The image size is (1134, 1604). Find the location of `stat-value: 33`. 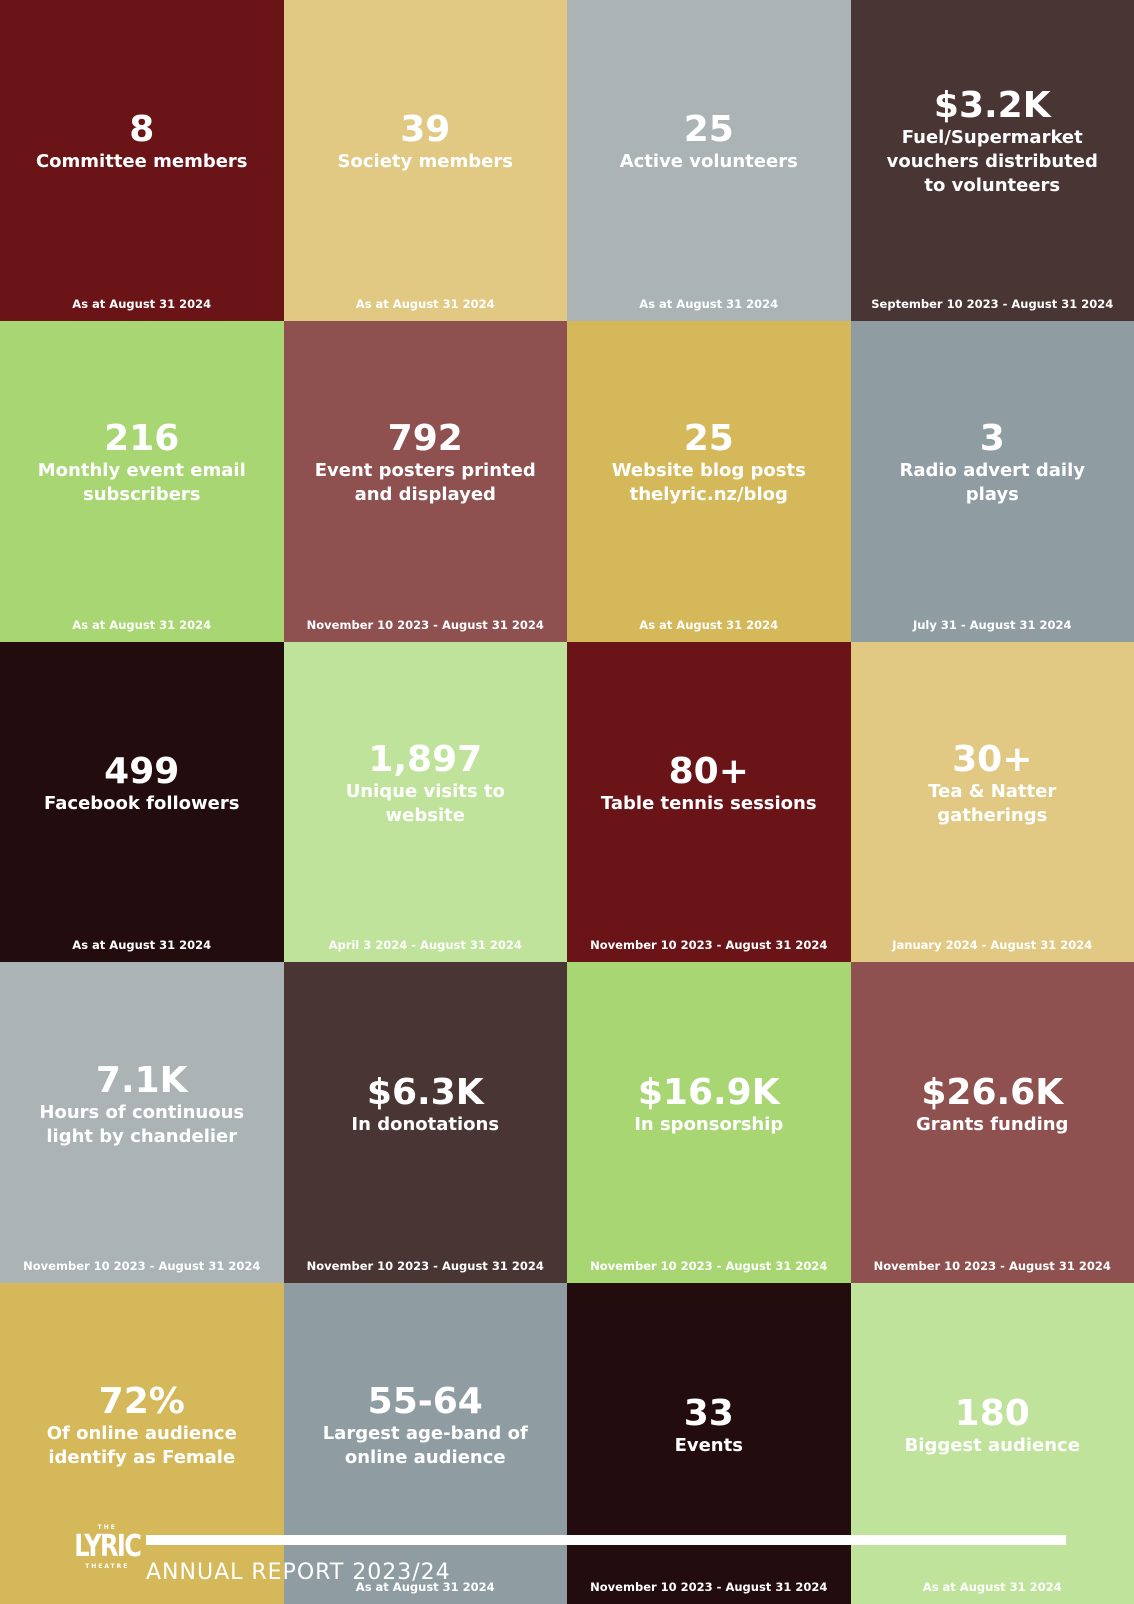

stat-value: 33 is located at coordinates (708, 1413).